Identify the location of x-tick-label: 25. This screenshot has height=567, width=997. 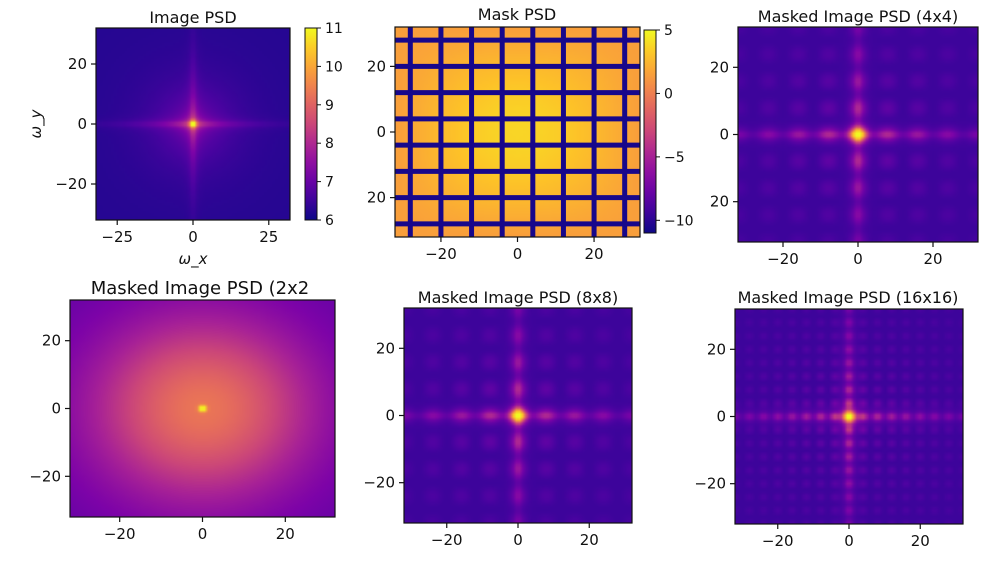
(268, 237).